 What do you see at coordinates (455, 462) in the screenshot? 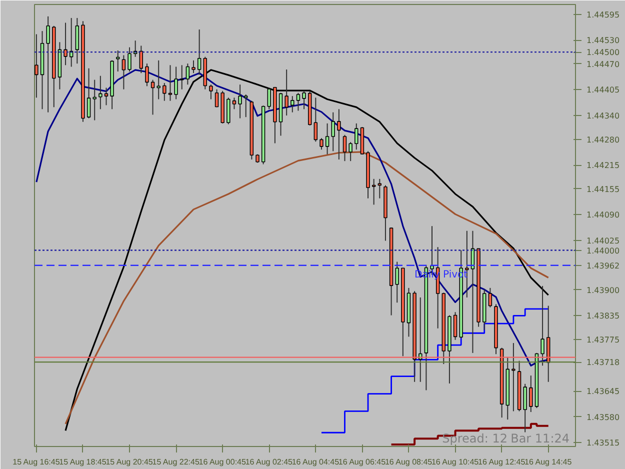
I see `x-tick-label: 16 Aug 10:45` at bounding box center [455, 462].